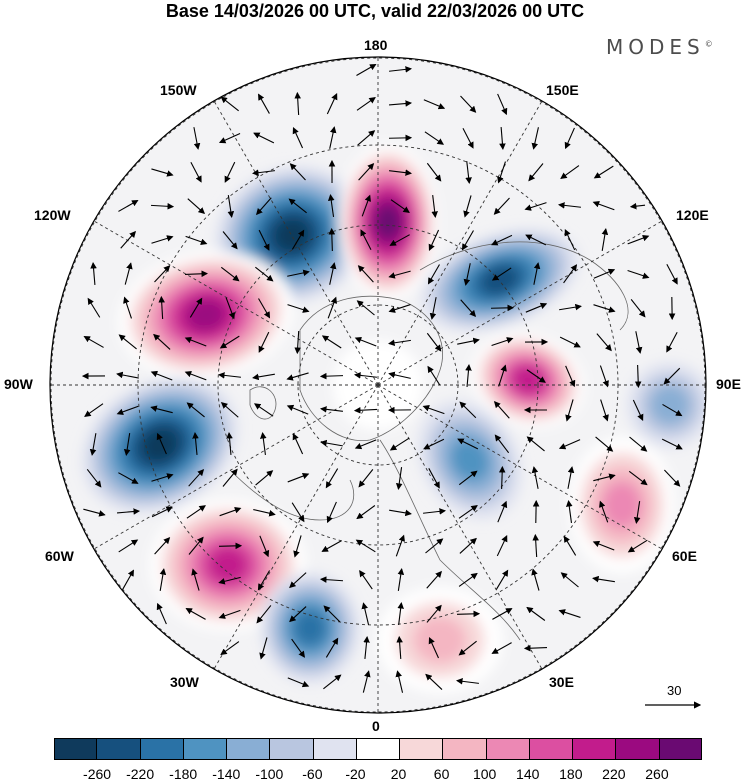 The image size is (750, 783). I want to click on lon-label-150w: 150W, so click(178, 90).